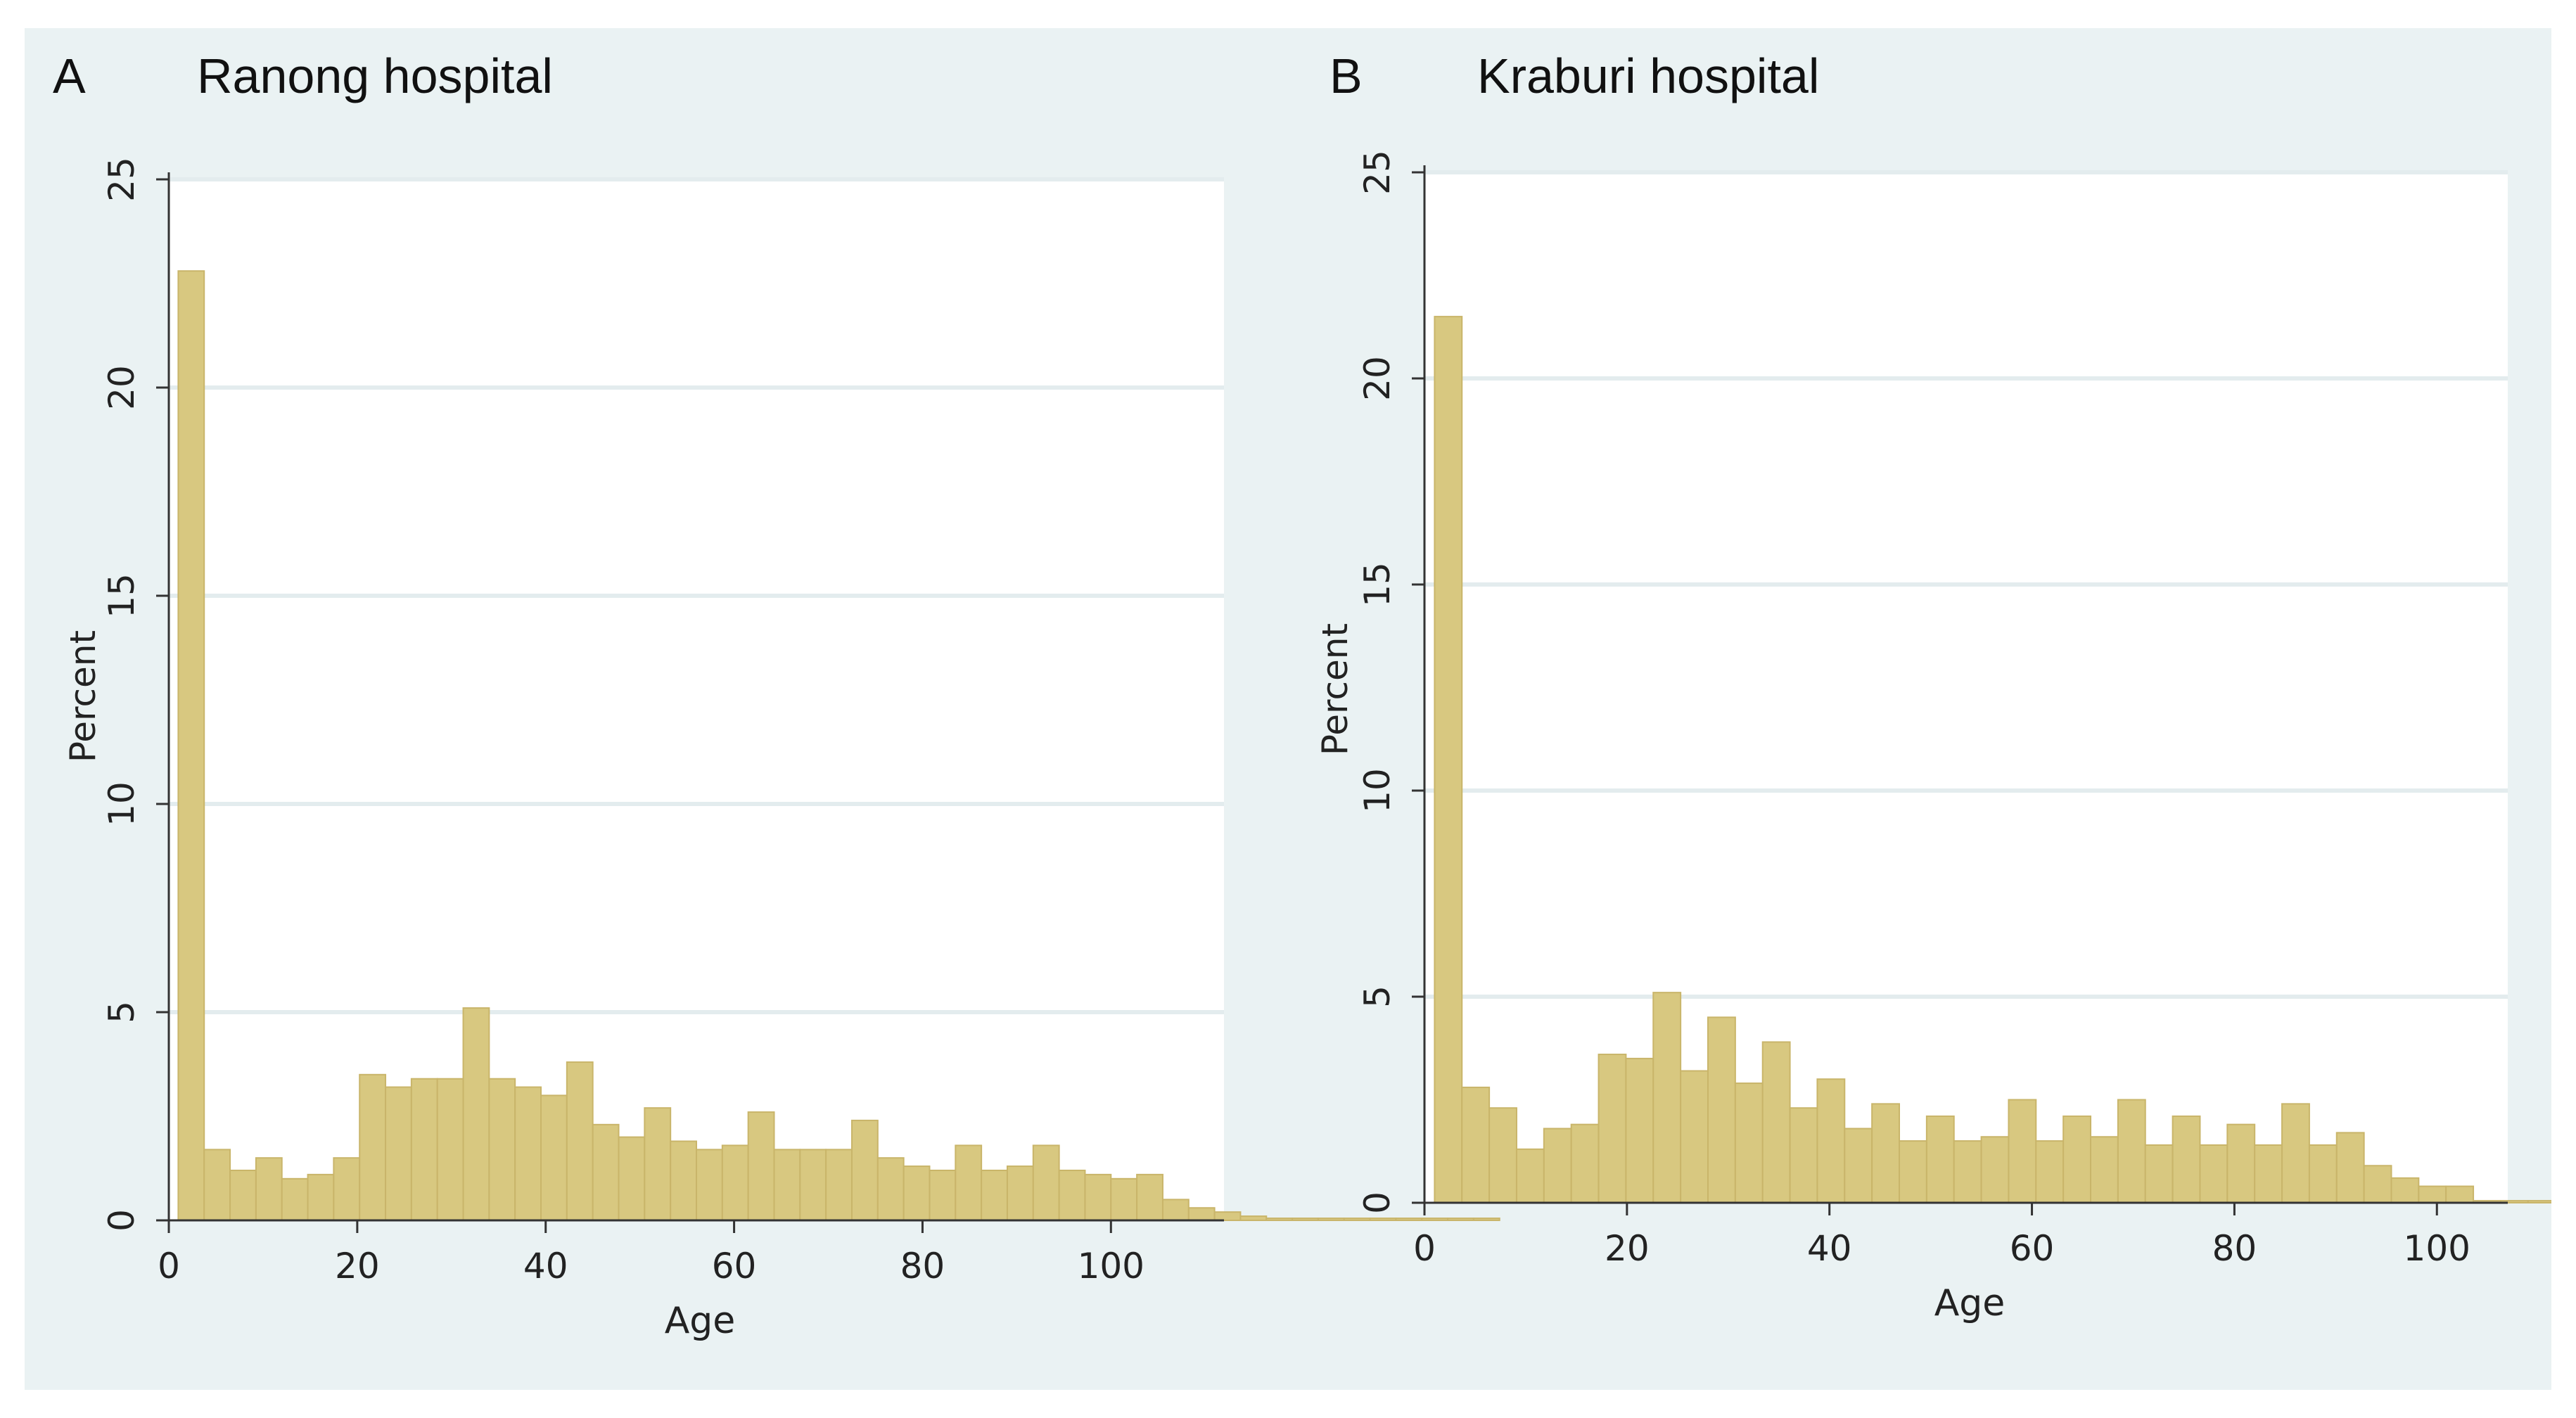 Image resolution: width=2576 pixels, height=1418 pixels. I want to click on y-tick-label-b: 0, so click(1377, 1203).